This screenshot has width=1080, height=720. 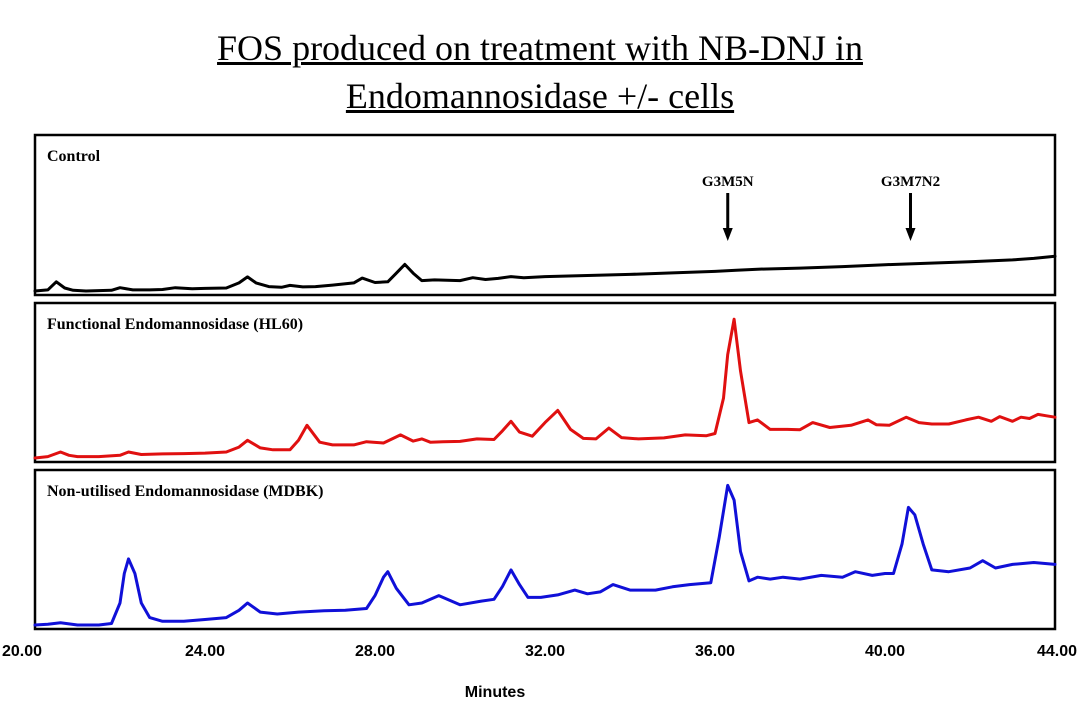 What do you see at coordinates (175, 324) in the screenshot?
I see `panel-label-2: Functional Endomannosidase (HL60)` at bounding box center [175, 324].